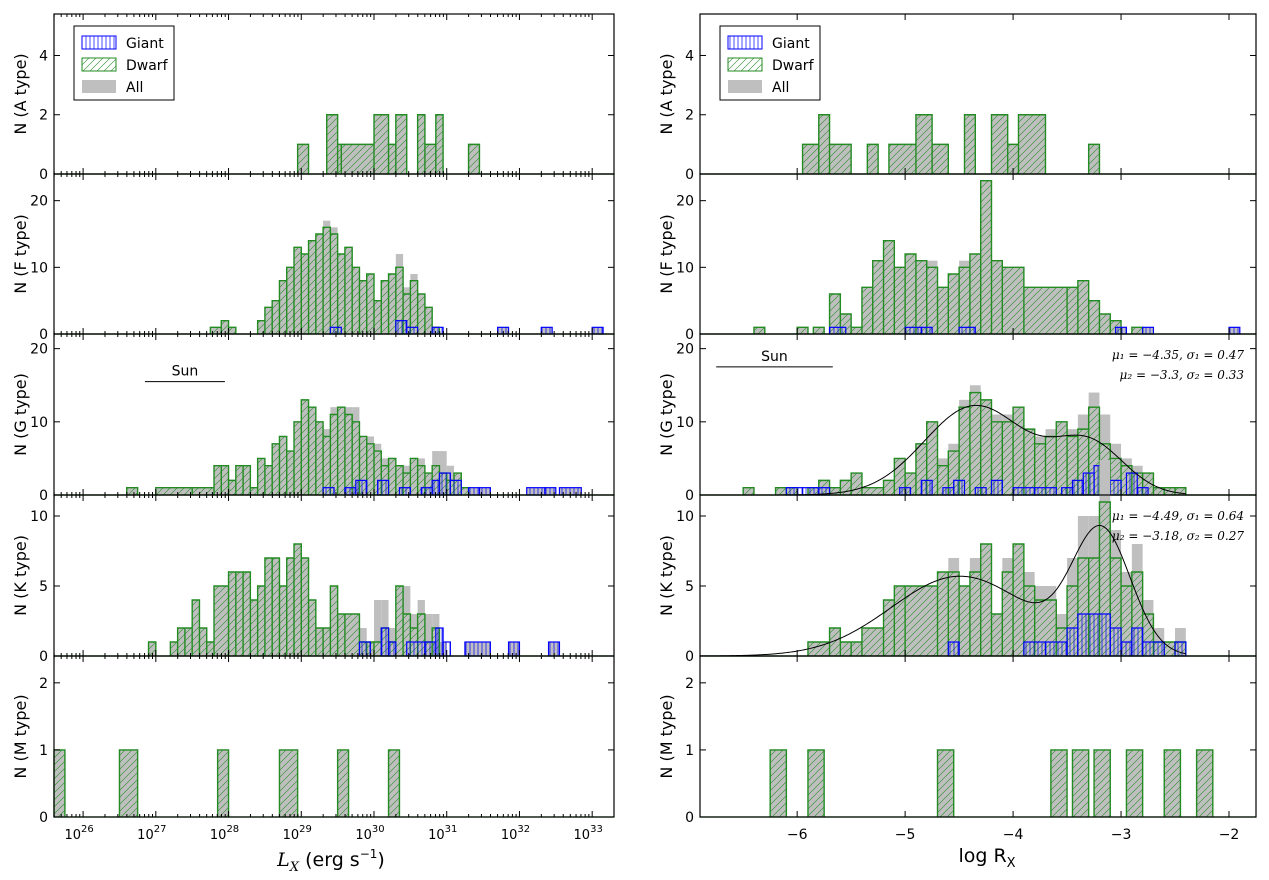 The height and width of the screenshot is (880, 1269). Describe the element at coordinates (20, 254) in the screenshot. I see `y-axis-label: N (F type)` at that location.